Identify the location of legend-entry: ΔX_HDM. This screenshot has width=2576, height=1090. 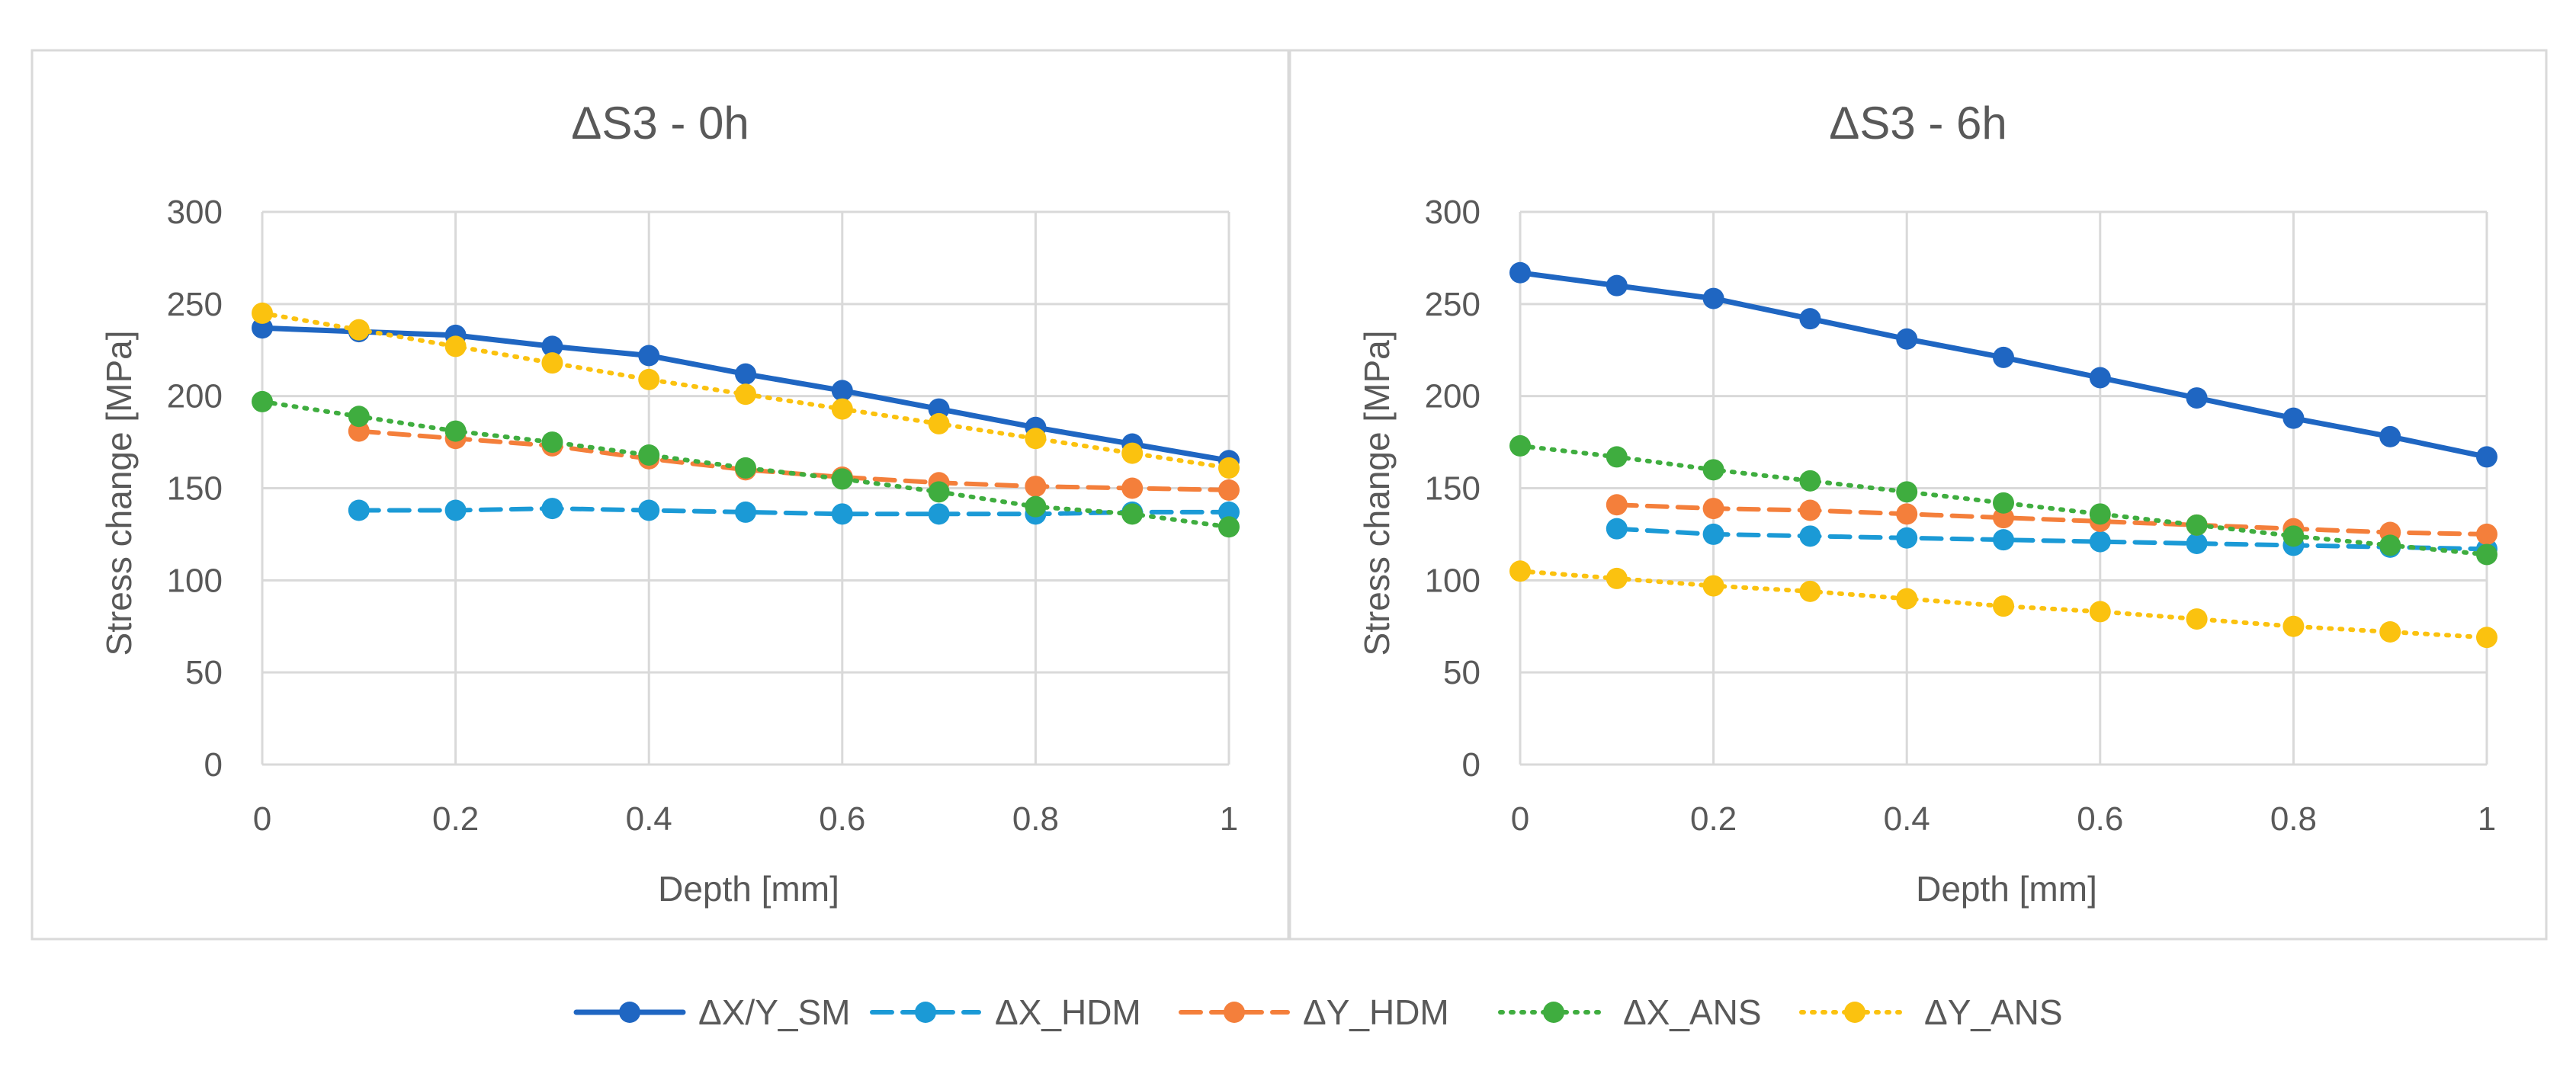
(1005, 1012).